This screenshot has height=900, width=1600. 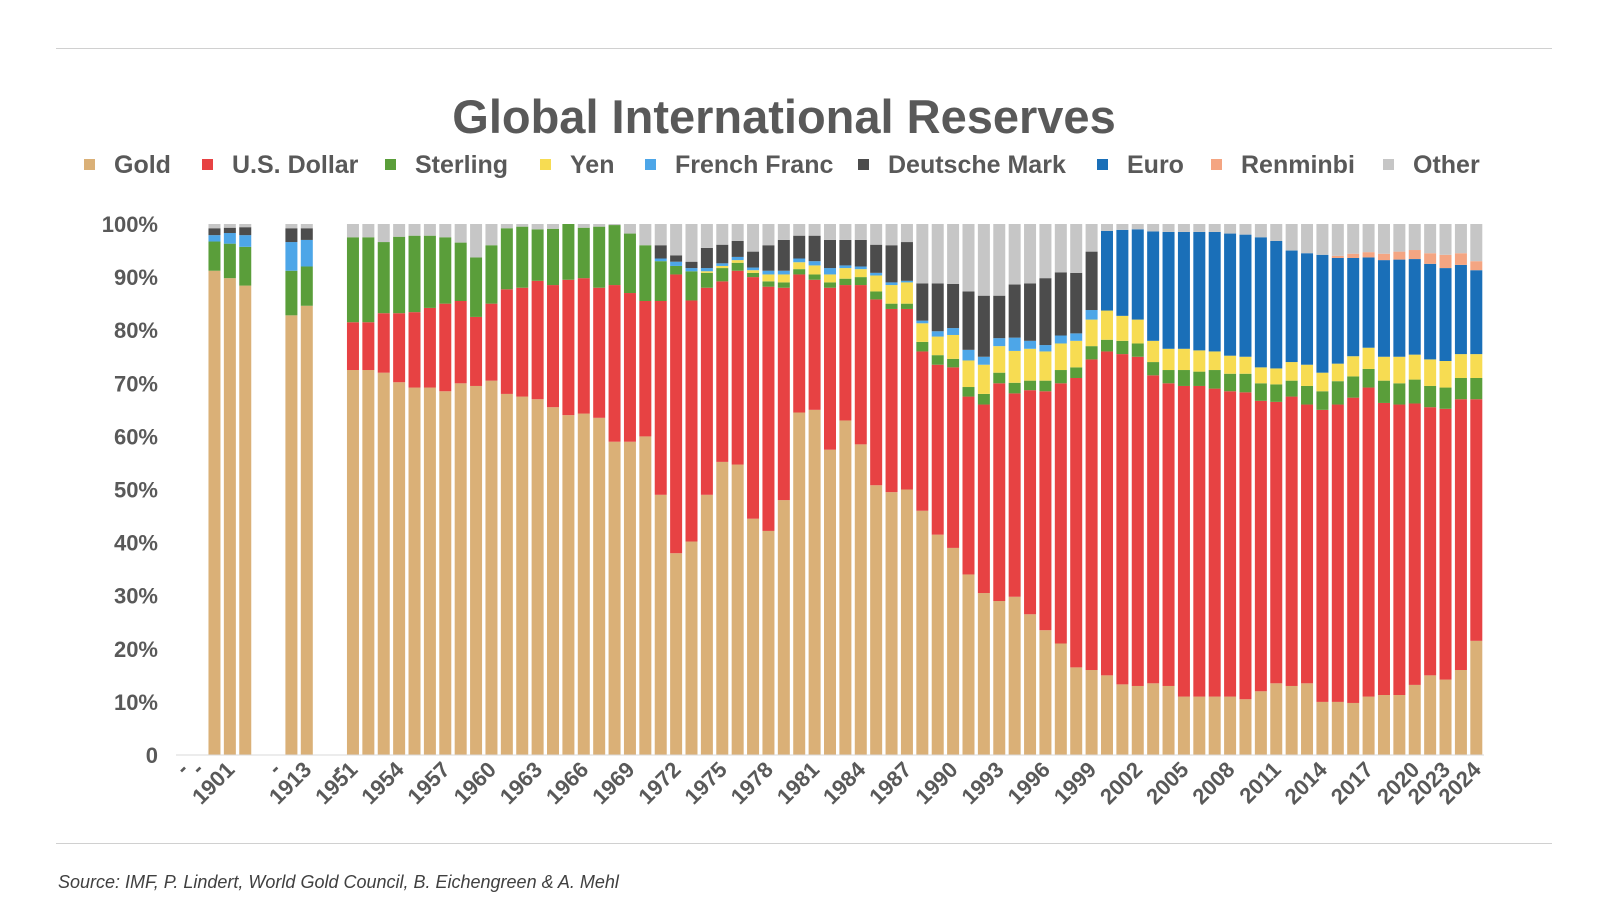 I want to click on y-tick-label: 90%, so click(x=136, y=277).